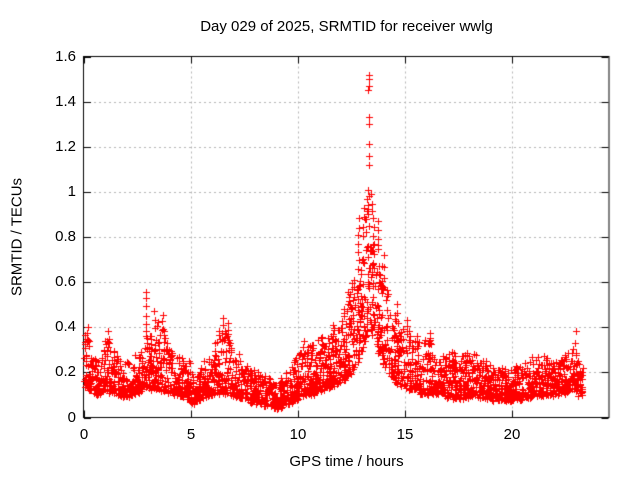  I want to click on y-tick-label: 1.2, so click(65, 146).